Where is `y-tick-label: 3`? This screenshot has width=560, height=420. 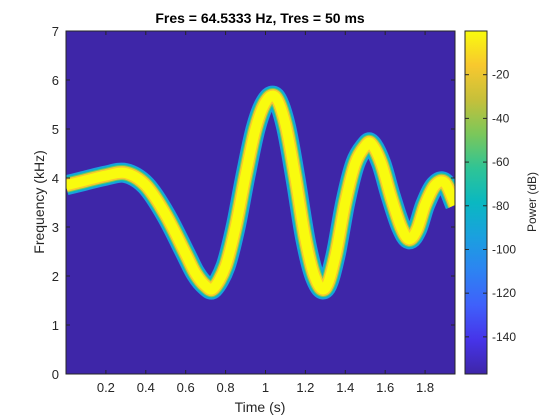
y-tick-label: 3 is located at coordinates (55, 227).